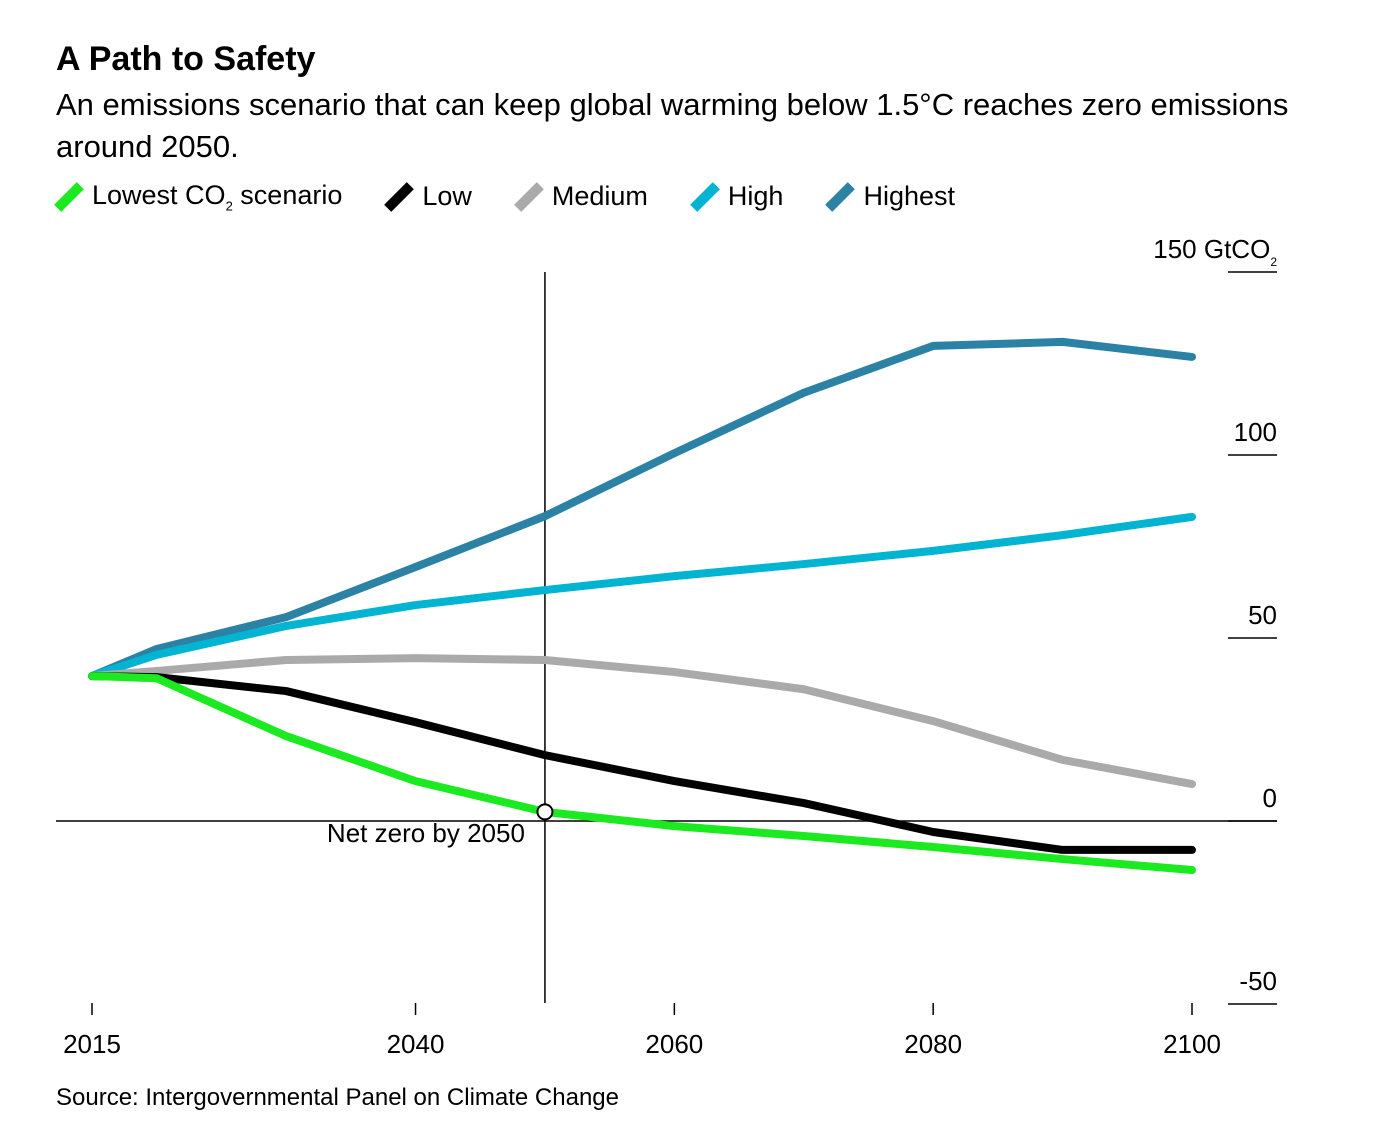 Image resolution: width=1386 pixels, height=1138 pixels. What do you see at coordinates (909, 196) in the screenshot?
I see `legend-label: Highest` at bounding box center [909, 196].